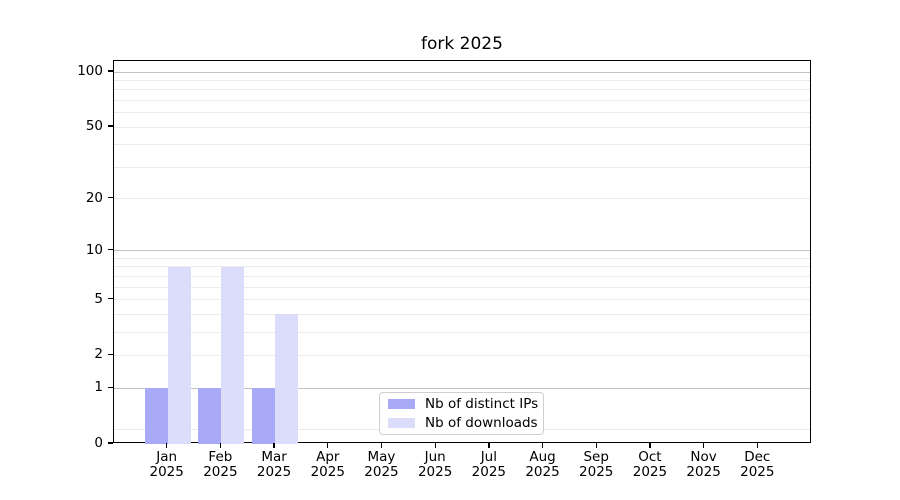  What do you see at coordinates (220, 464) in the screenshot?
I see `x-axis-tick-label: Feb 2025` at bounding box center [220, 464].